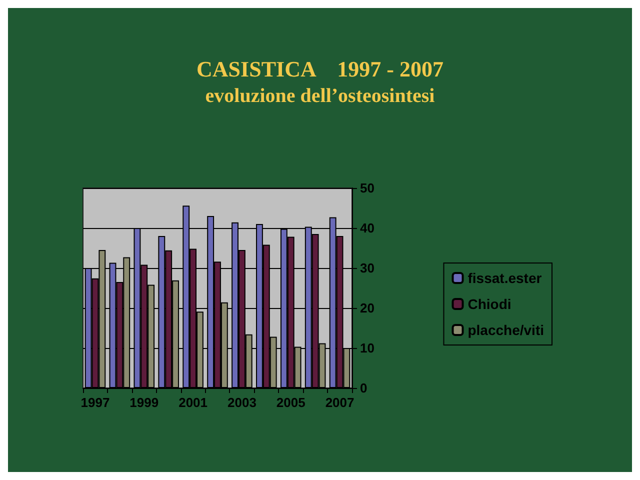  What do you see at coordinates (144, 402) in the screenshot?
I see `x-tick-label: 1999` at bounding box center [144, 402].